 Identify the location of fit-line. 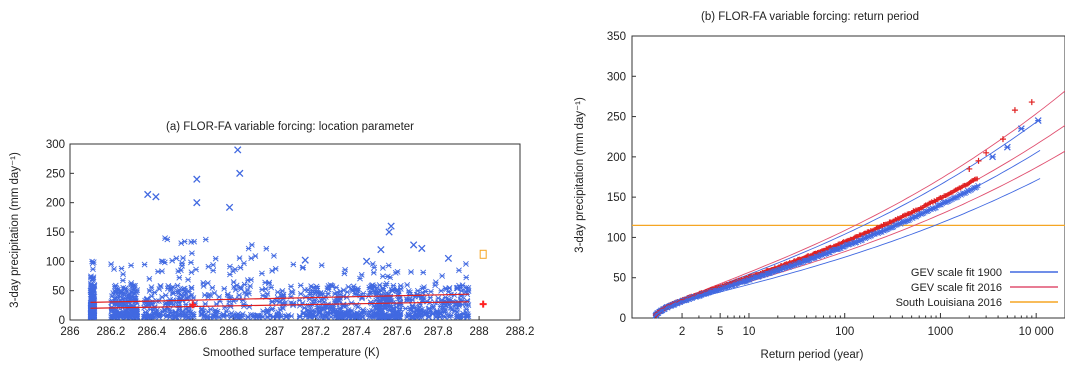
(279, 298).